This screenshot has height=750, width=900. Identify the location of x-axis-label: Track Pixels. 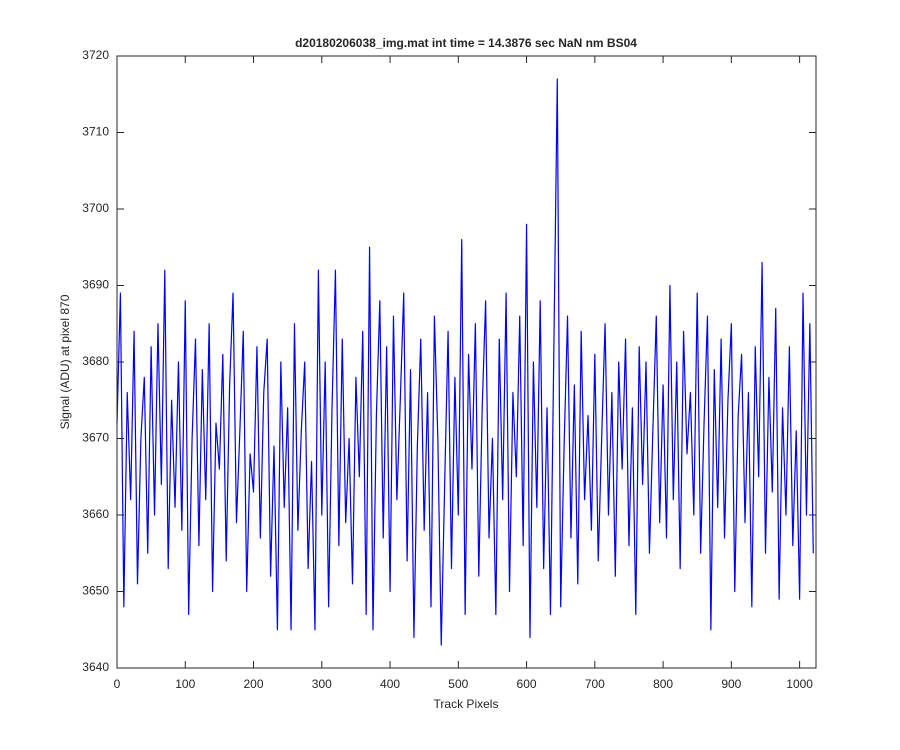
(466, 704).